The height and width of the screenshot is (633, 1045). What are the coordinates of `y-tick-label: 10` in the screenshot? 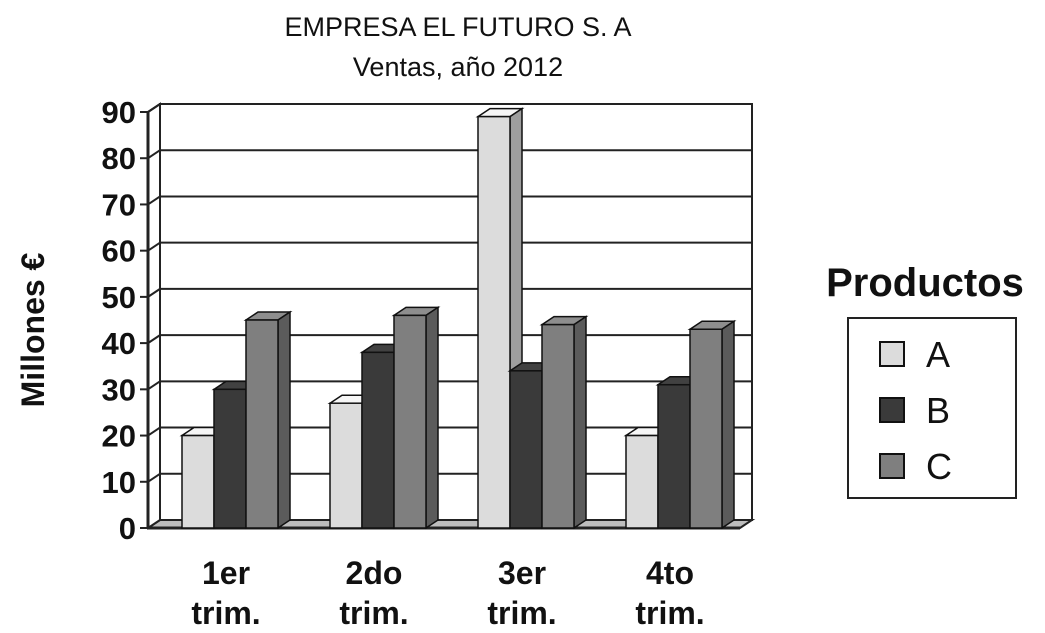 It's located at (119, 482).